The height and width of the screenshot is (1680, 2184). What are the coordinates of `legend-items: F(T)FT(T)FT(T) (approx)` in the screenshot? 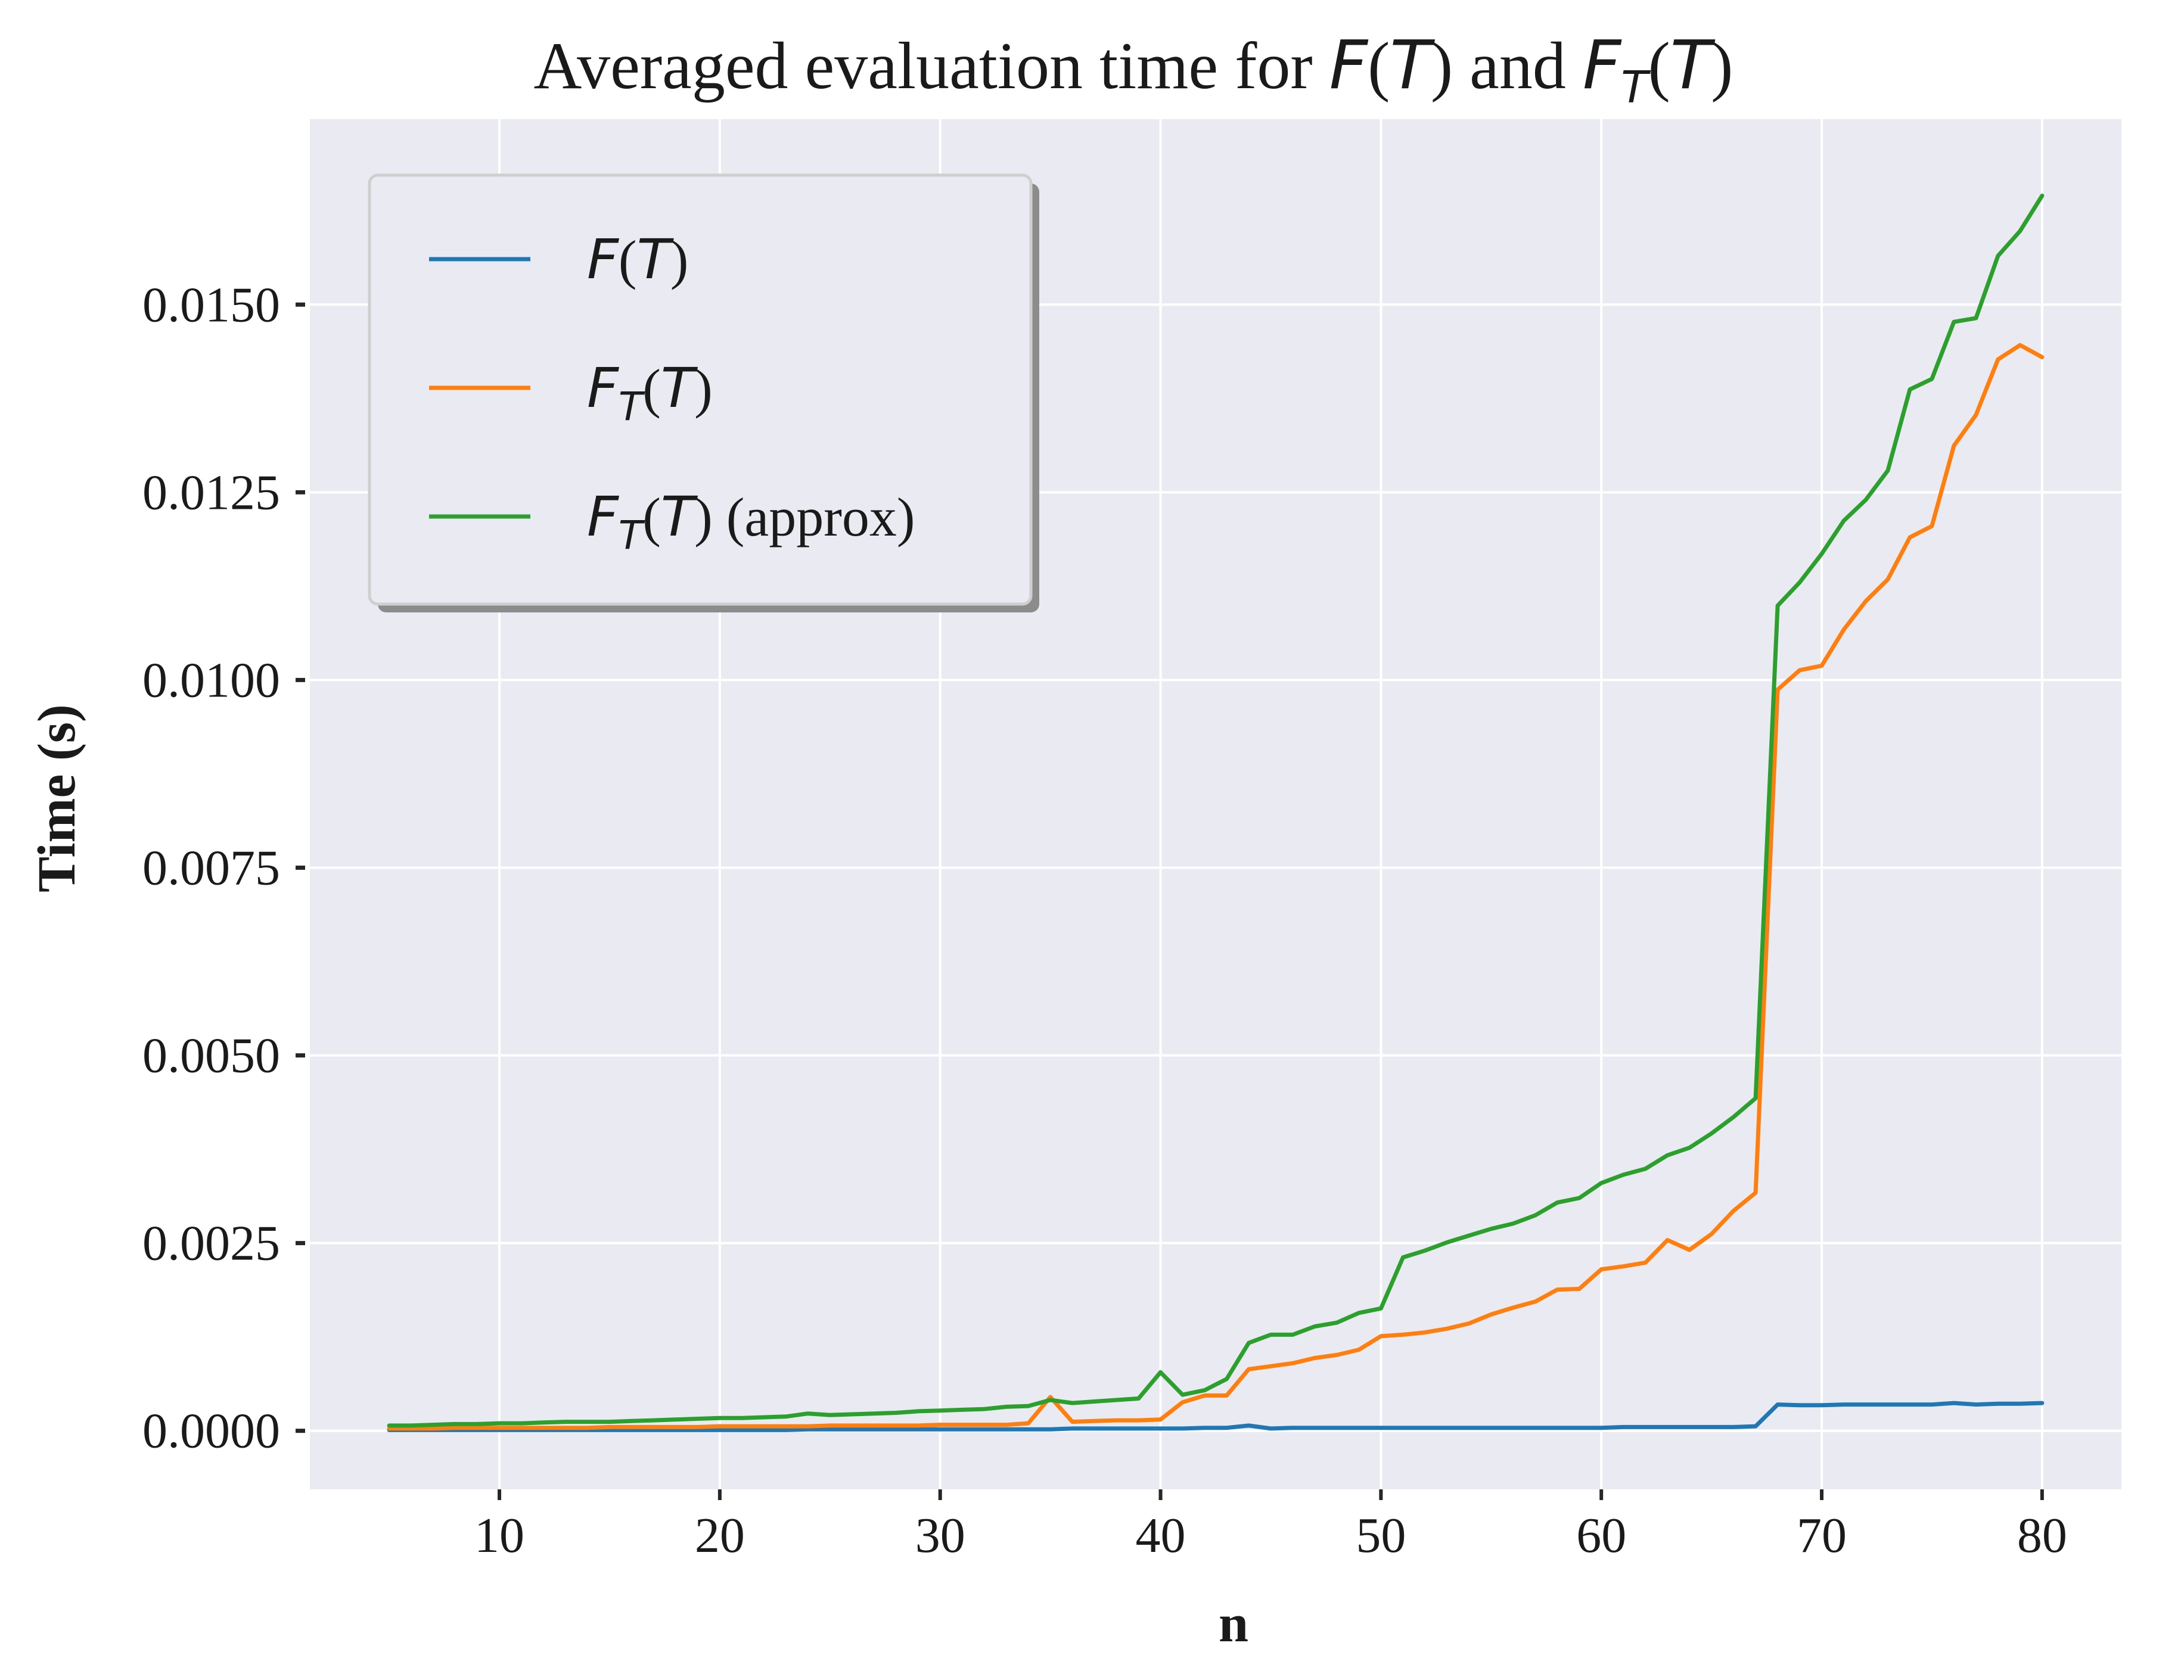 It's located at (672, 393).